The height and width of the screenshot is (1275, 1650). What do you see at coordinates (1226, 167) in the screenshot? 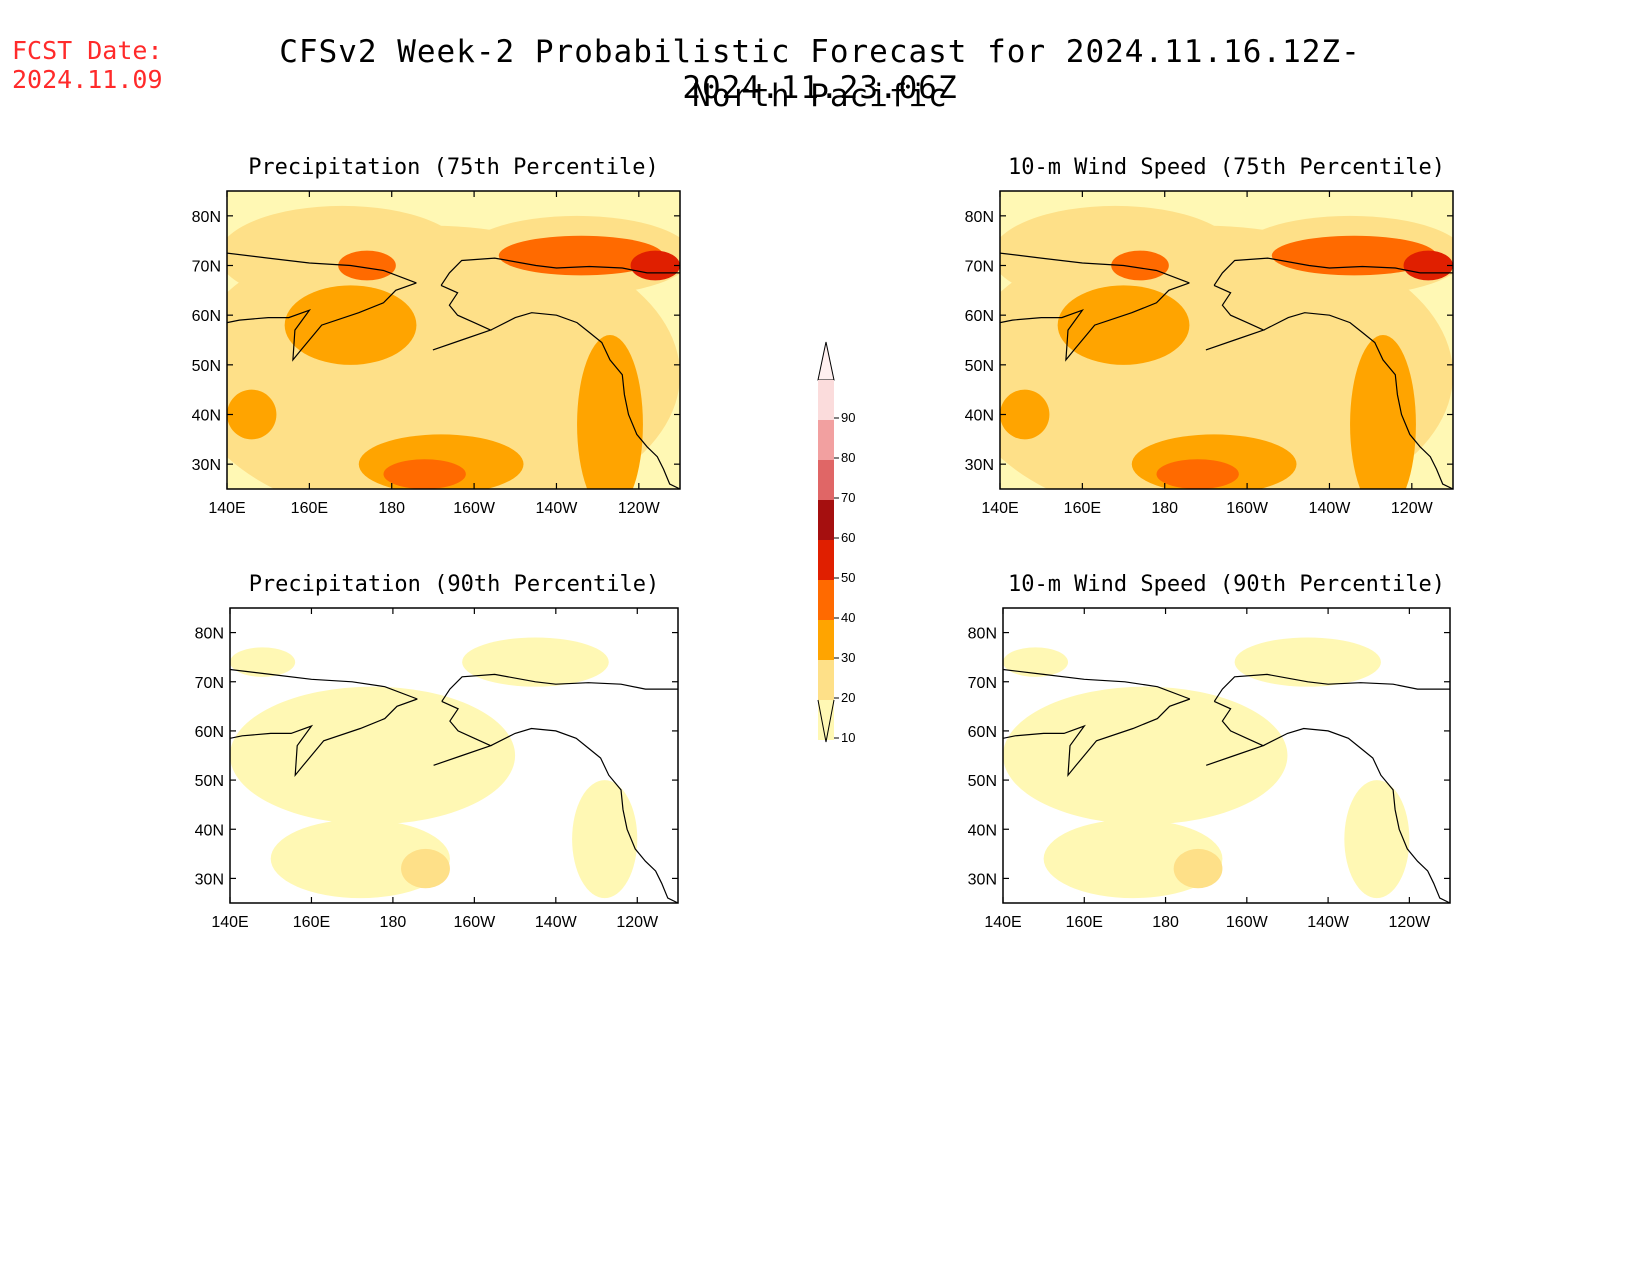
I see `panel-title: 10-m Wind Speed (75th Percentile)` at bounding box center [1226, 167].